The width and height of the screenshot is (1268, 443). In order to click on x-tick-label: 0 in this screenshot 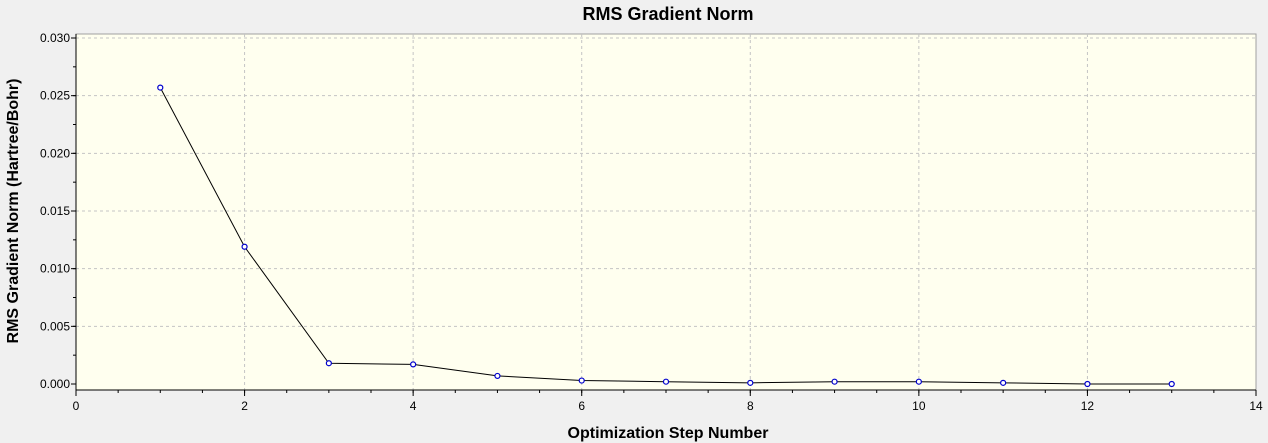, I will do `click(76, 406)`.